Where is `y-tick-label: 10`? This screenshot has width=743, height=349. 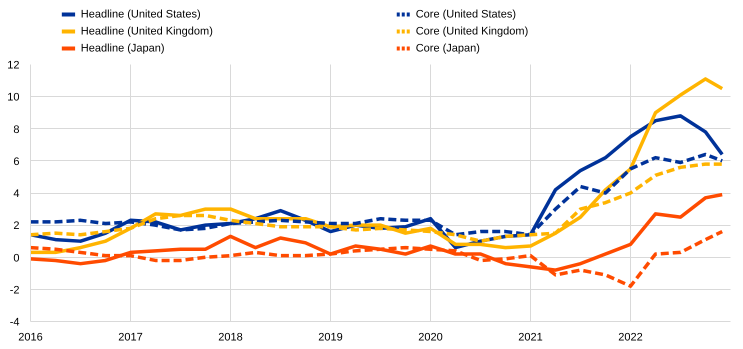 y-tick-label: 10 is located at coordinates (13, 98).